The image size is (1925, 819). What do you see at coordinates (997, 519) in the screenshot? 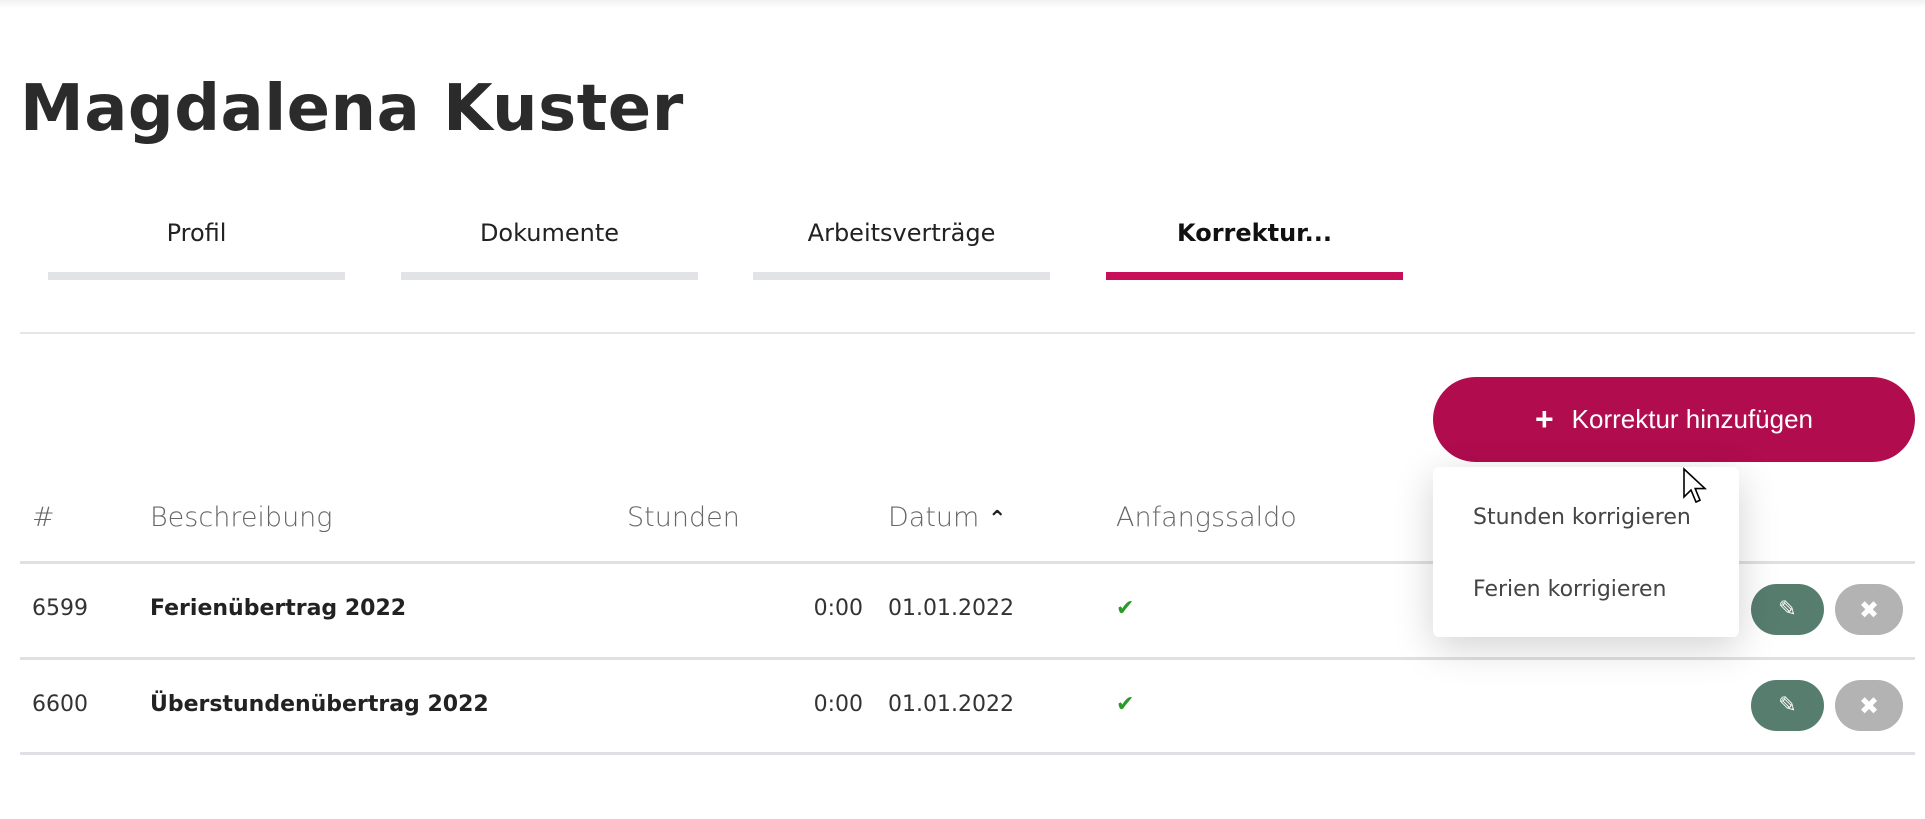
I see `sort-ascending-icon: ⌃` at bounding box center [997, 519].